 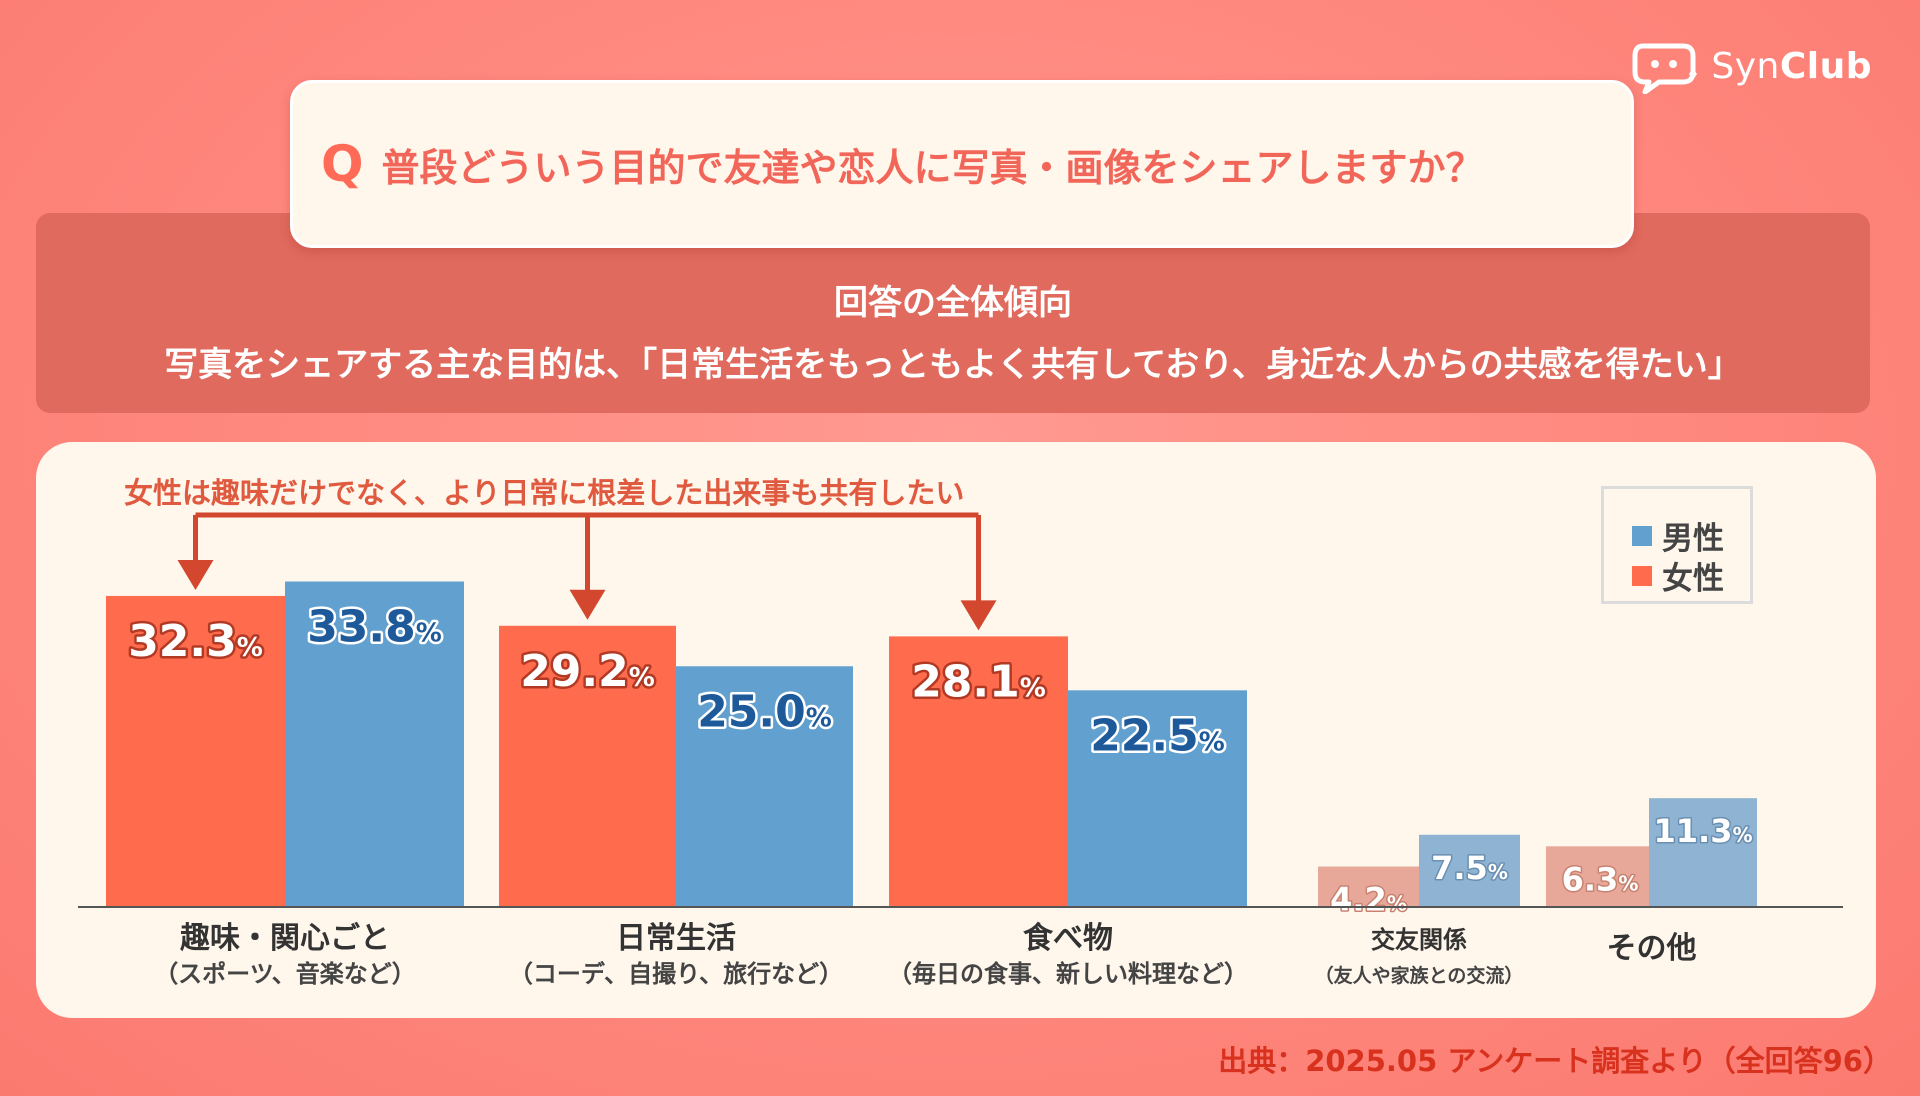 I want to click on value-label-male-hobby: 33.8%, so click(x=374, y=627).